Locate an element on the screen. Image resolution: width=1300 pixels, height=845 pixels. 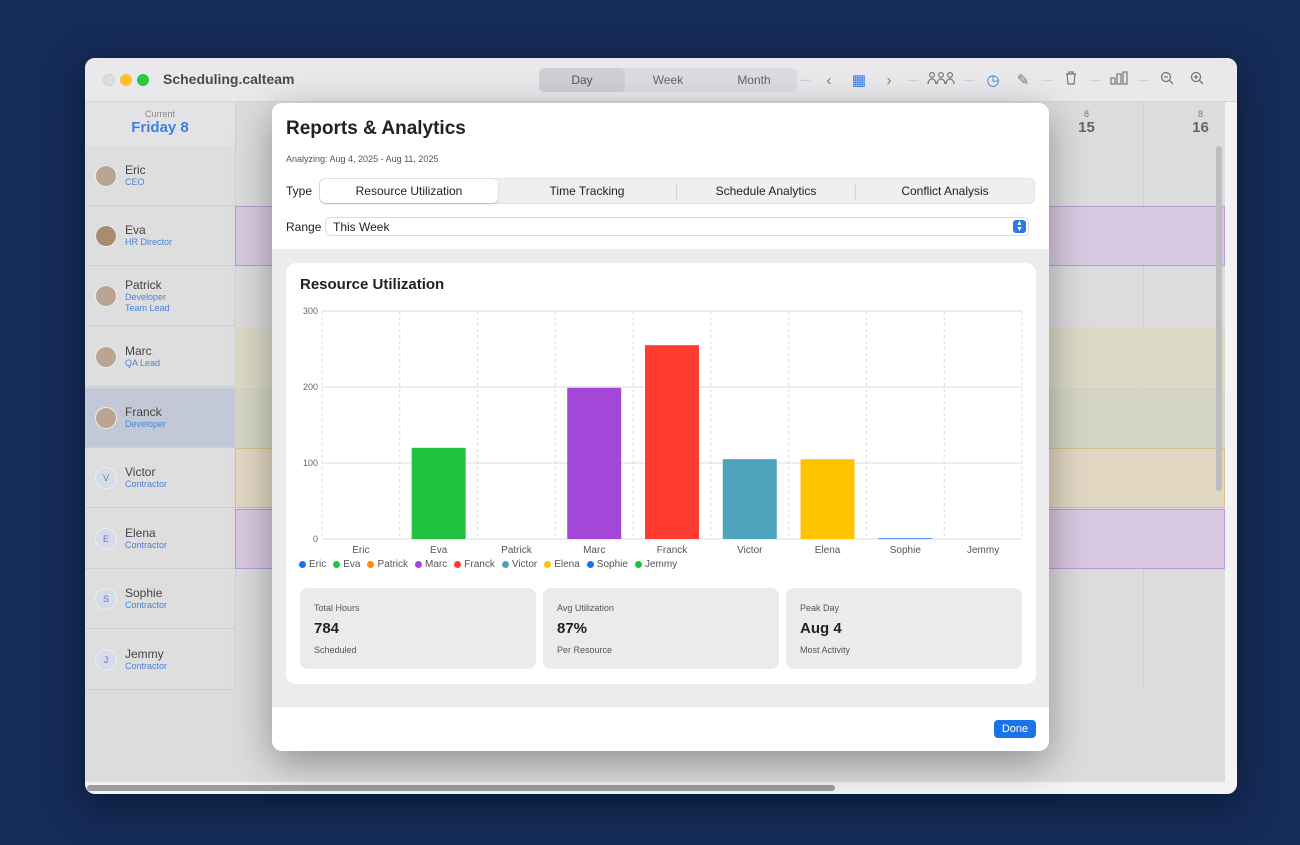
stat-avg-utilization: Avg Utilization 87% Per Resource is located at coordinates (661, 628).